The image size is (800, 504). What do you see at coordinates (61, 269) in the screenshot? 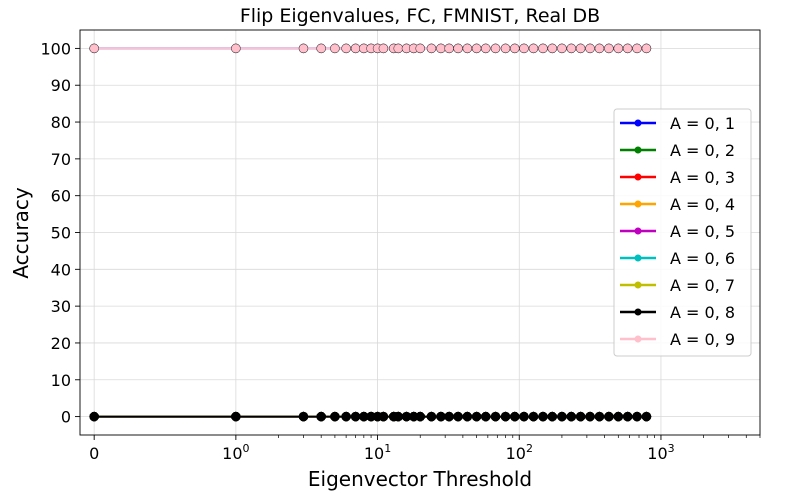
I see `y-tick-label: 40` at bounding box center [61, 269].